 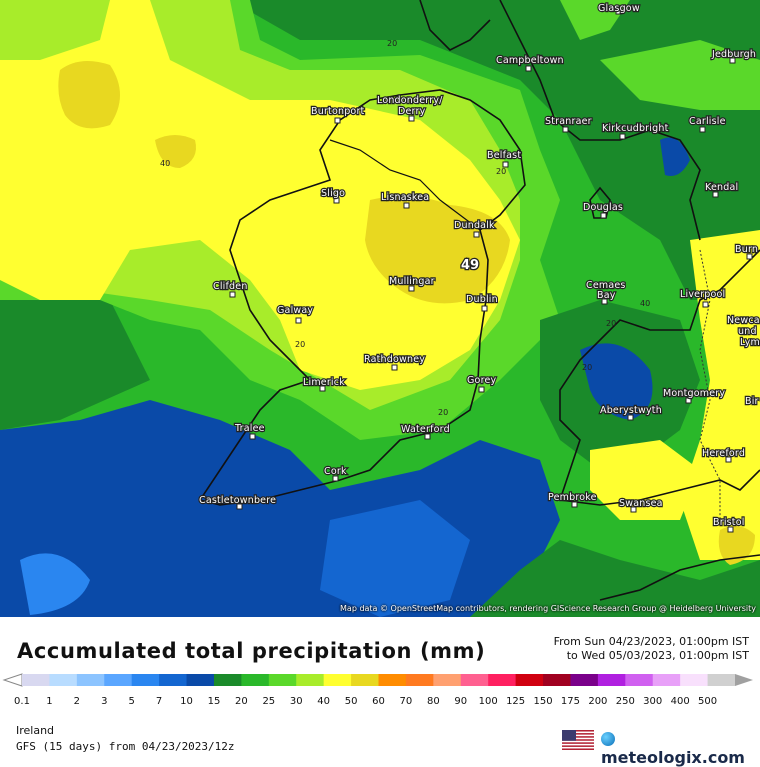 What do you see at coordinates (395, 558) in the screenshot?
I see `field-7mm-south` at bounding box center [395, 558].